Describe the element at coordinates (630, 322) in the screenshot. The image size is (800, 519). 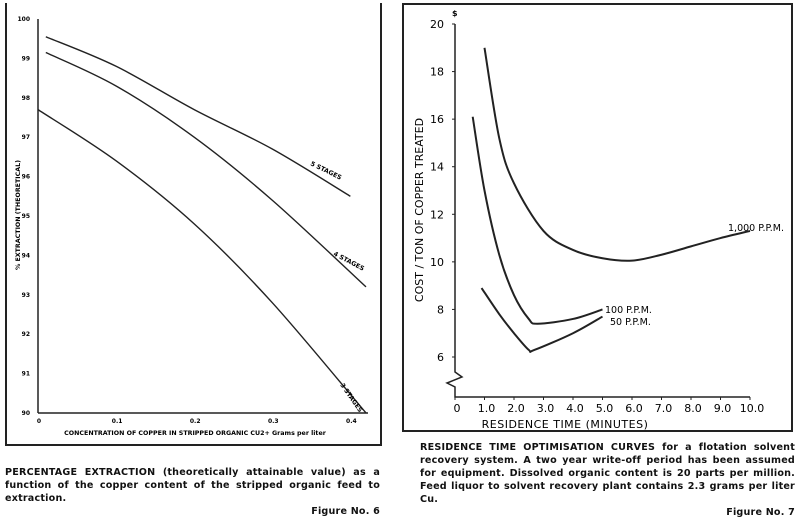
I see `series-label-50-ppm: 50 P.P.M.` at that location.